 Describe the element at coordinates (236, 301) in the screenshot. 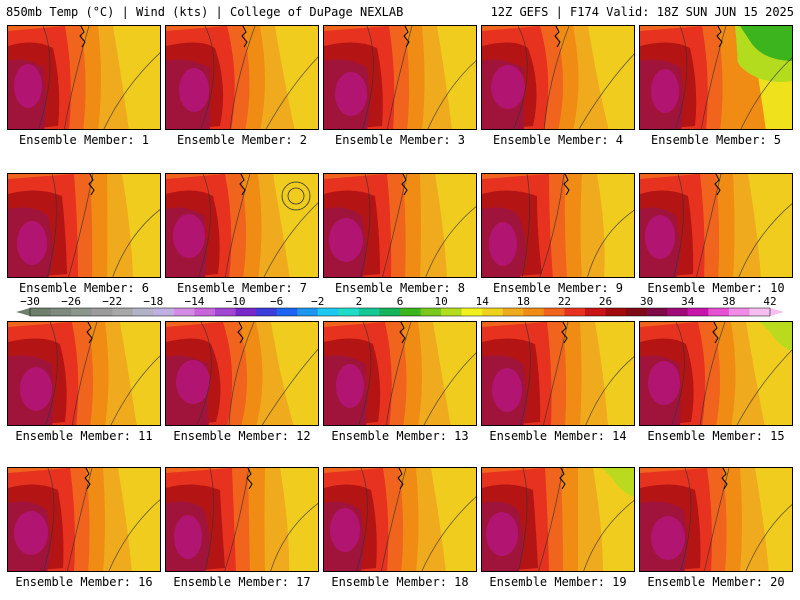

I see `colorbar-tick-label: −10` at that location.